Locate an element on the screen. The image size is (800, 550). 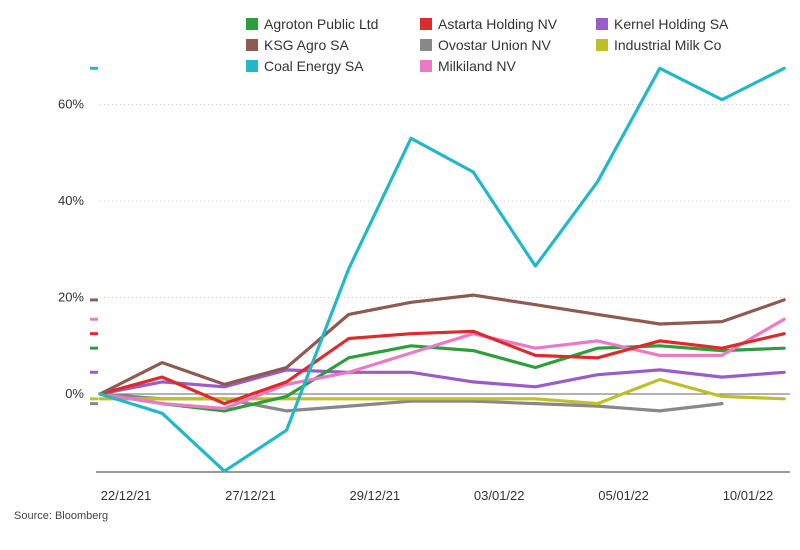
legend-label: Industrial Milk Co is located at coordinates (668, 45).